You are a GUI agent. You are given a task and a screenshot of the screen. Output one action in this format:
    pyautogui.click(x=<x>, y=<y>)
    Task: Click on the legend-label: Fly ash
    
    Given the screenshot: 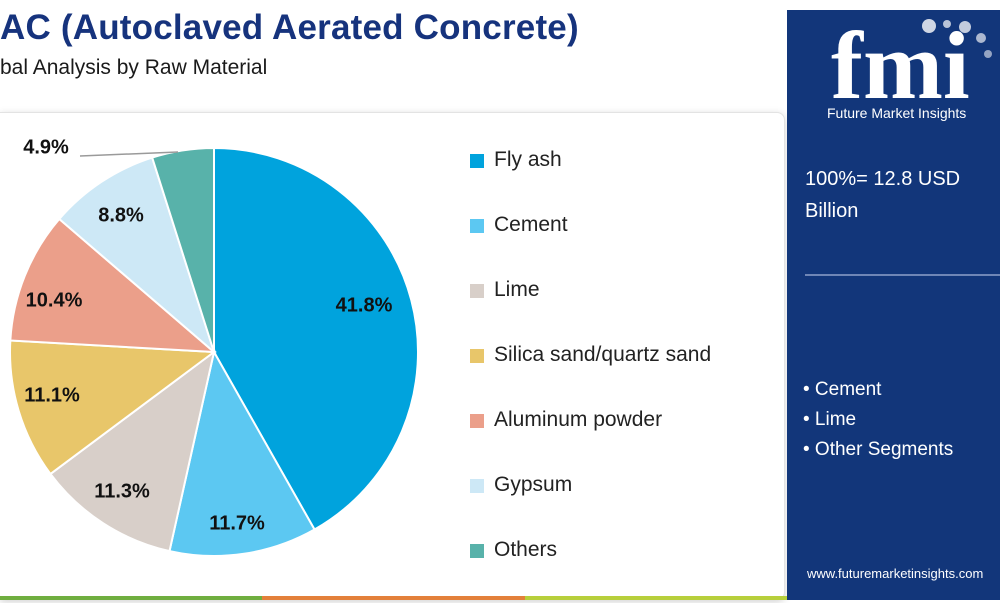 What is the action you would take?
    pyautogui.click(x=528, y=159)
    